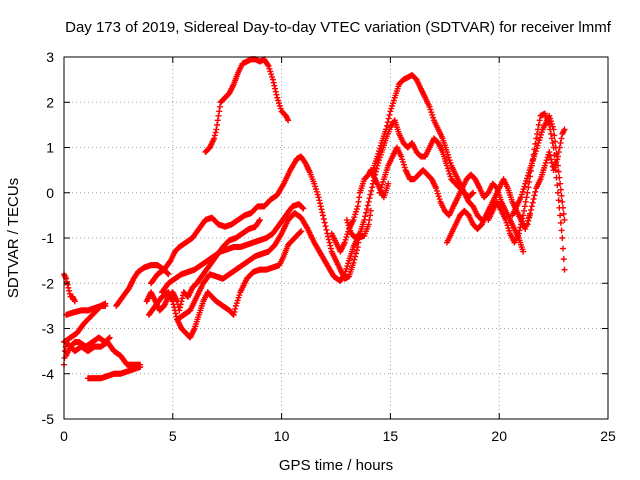 Image resolution: width=640 pixels, height=480 pixels. I want to click on y-tick-label: 3, so click(50, 57).